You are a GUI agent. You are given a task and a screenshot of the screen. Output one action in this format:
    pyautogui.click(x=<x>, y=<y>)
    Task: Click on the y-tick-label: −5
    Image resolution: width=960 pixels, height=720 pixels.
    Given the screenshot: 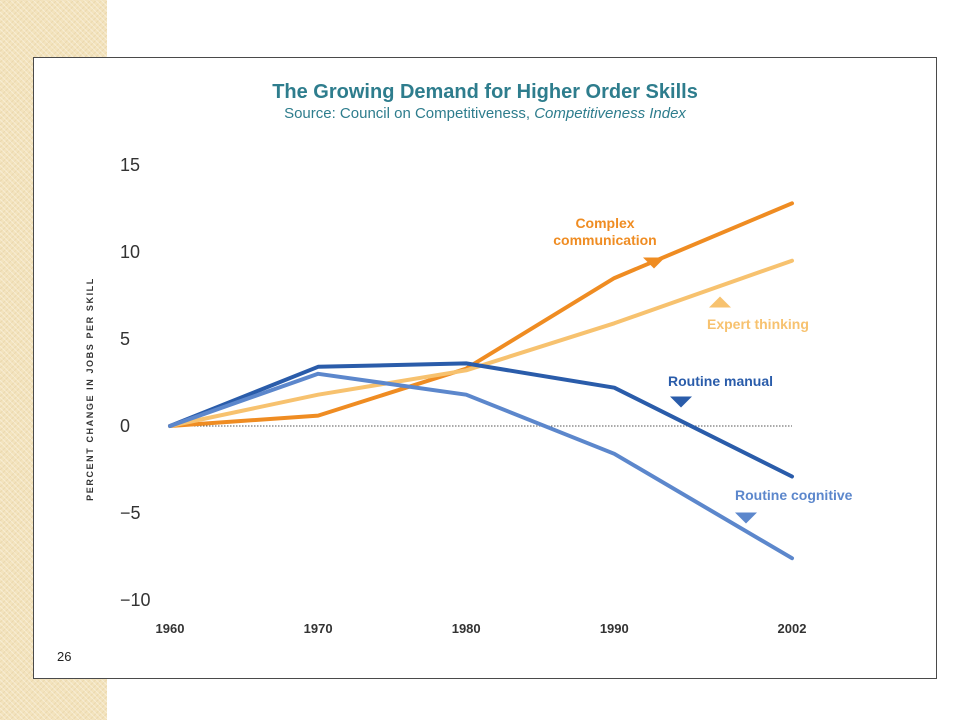 What is the action you would take?
    pyautogui.click(x=130, y=513)
    